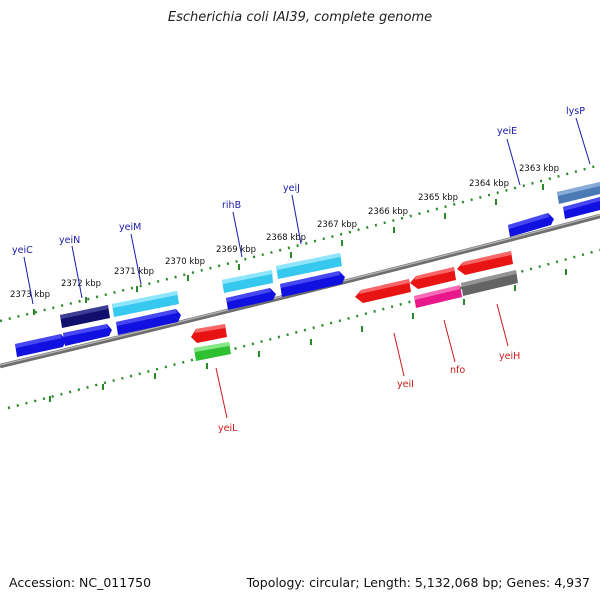 Image resolution: width=600 pixels, height=600 pixels. What do you see at coordinates (531, 225) in the screenshot?
I see `gene-yeiE-box` at bounding box center [531, 225].